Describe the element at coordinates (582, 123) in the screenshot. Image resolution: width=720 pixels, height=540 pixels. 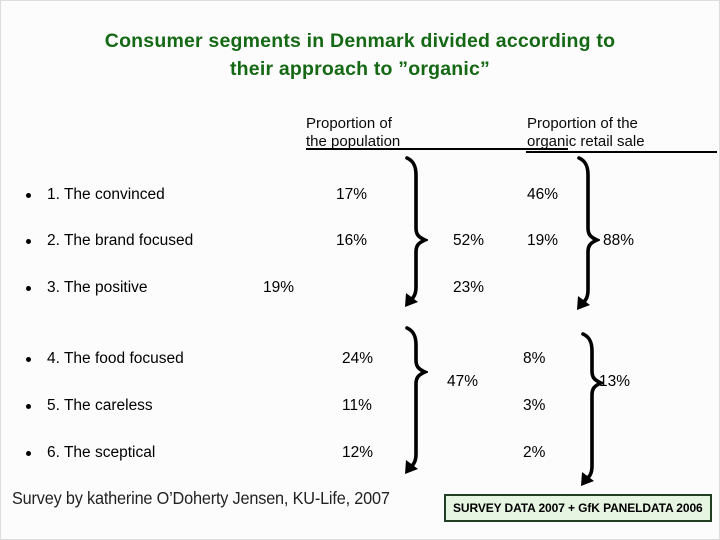
I see `column-header-retail-line1: Proportion of the` at that location.